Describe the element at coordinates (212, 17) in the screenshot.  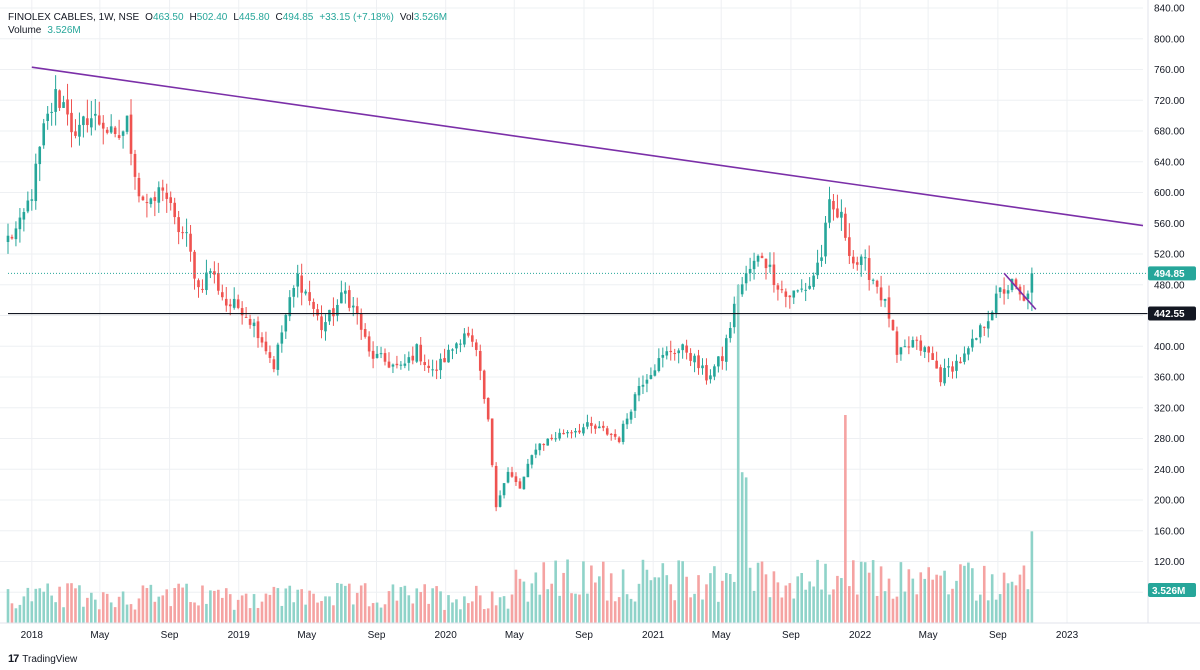
I see `high-value: 502.40` at that location.